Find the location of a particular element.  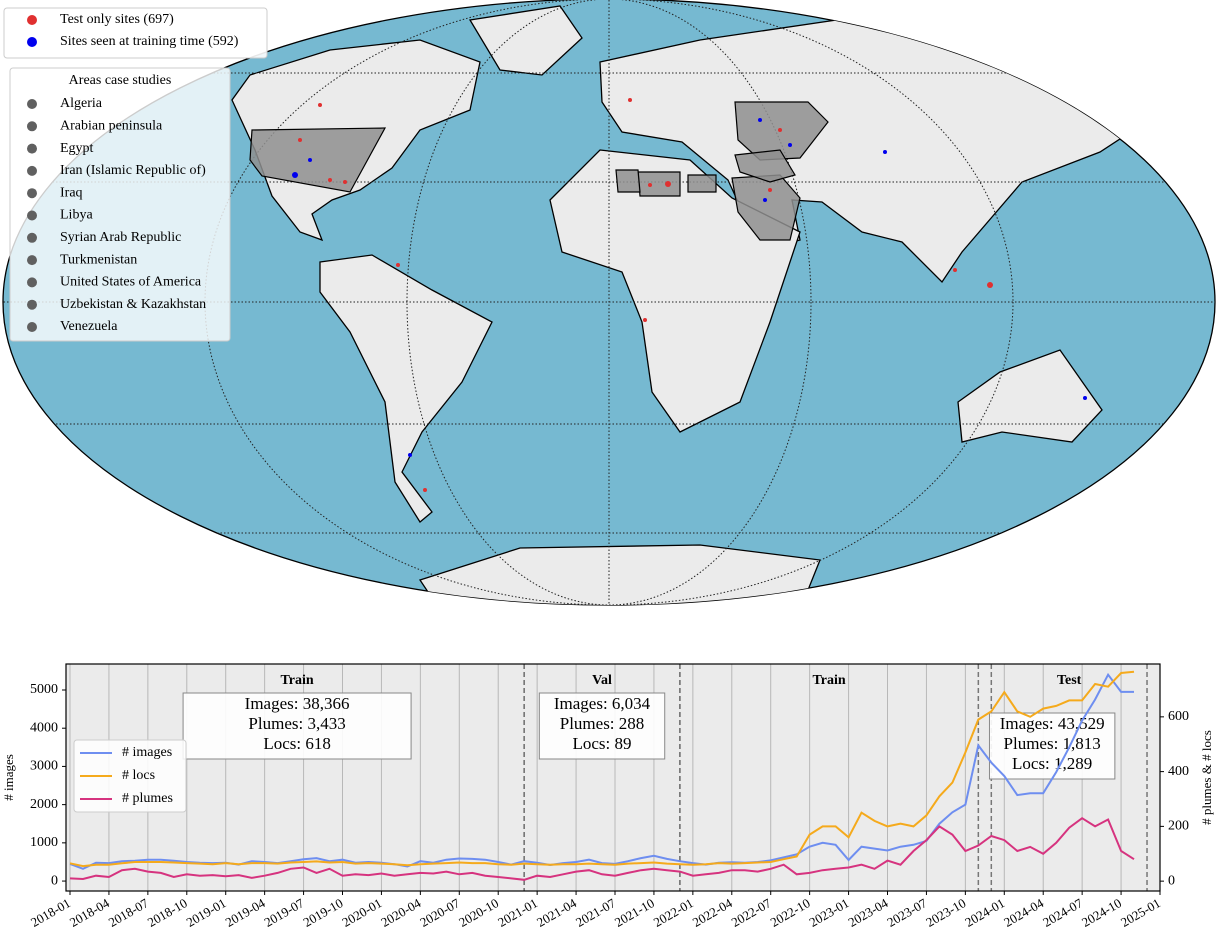

y-tick-label: 3000 is located at coordinates (44, 766).